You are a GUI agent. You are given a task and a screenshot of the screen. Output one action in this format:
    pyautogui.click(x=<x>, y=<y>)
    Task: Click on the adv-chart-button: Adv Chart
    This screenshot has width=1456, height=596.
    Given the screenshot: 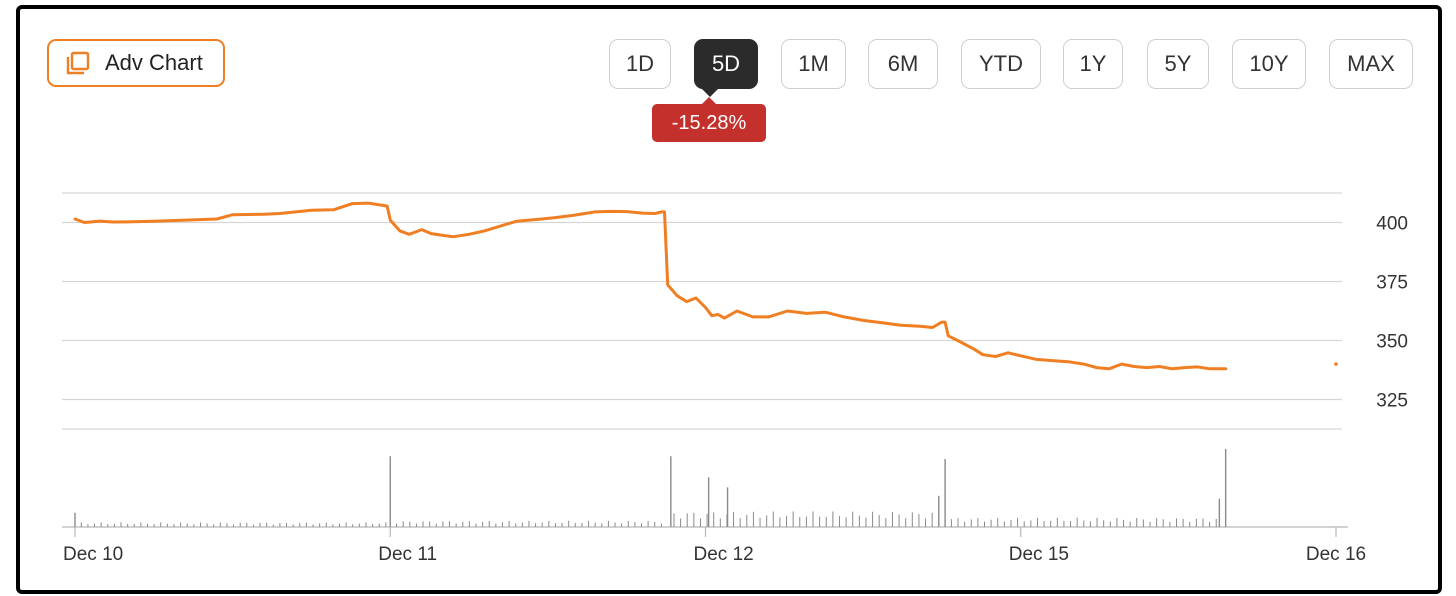 What is the action you would take?
    pyautogui.click(x=136, y=63)
    